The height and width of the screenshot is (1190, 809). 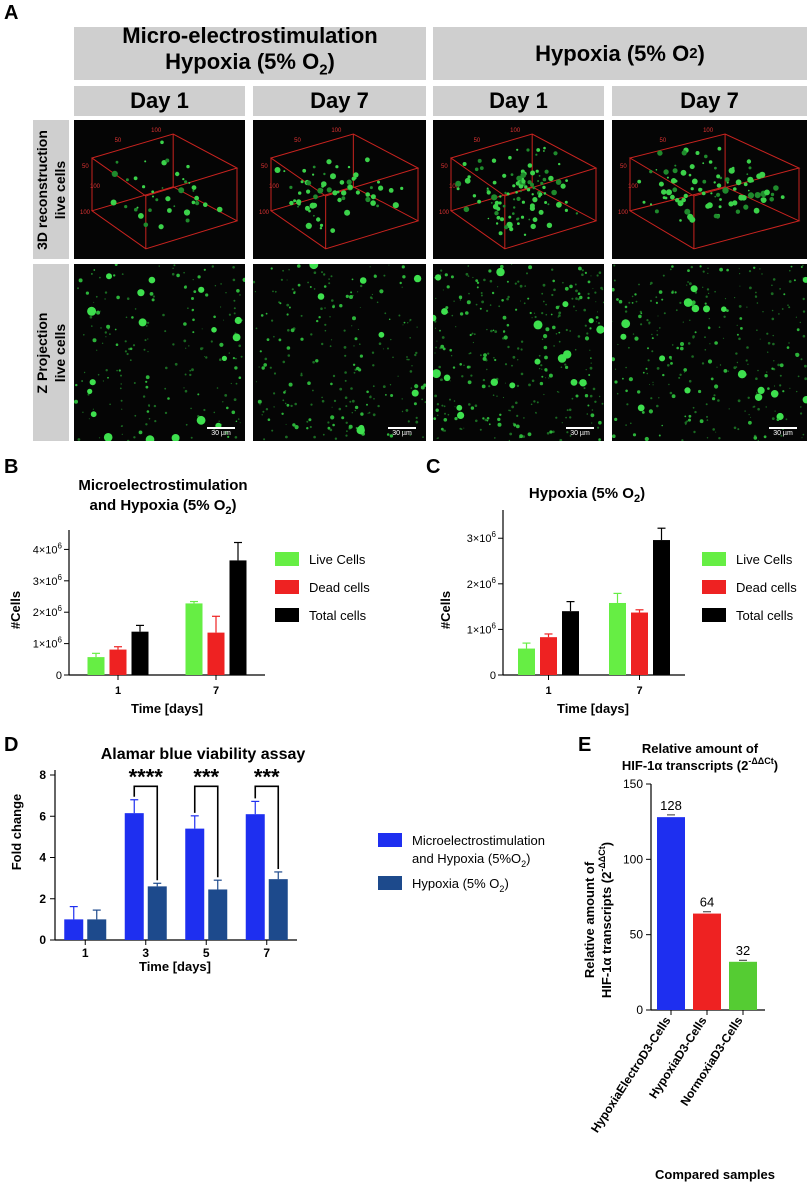 What do you see at coordinates (59, 676) in the screenshot?
I see `y-tick-label: 0` at bounding box center [59, 676].